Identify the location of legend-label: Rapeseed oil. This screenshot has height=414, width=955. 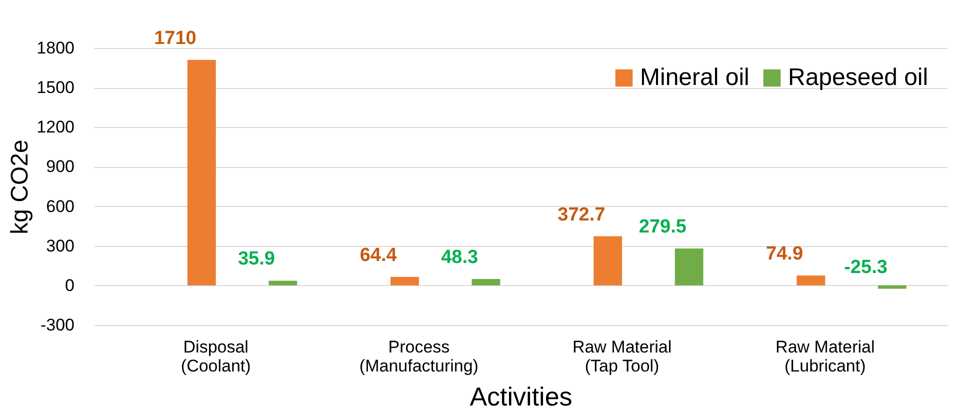
(858, 77).